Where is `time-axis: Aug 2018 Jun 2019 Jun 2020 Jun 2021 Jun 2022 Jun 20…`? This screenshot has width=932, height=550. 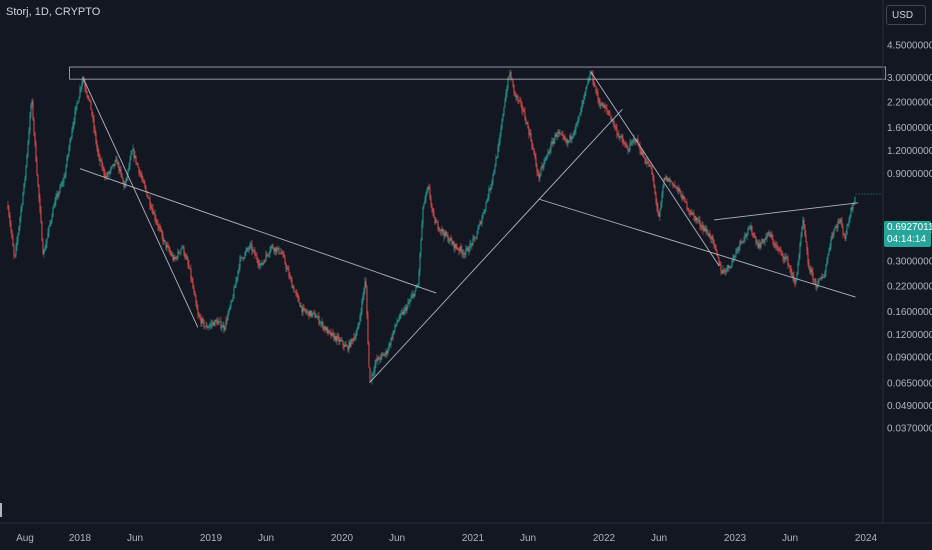 time-axis: Aug 2018 Jun 2019 Jun 2020 Jun 2021 Jun 2022 Jun 20… is located at coordinates (446, 538).